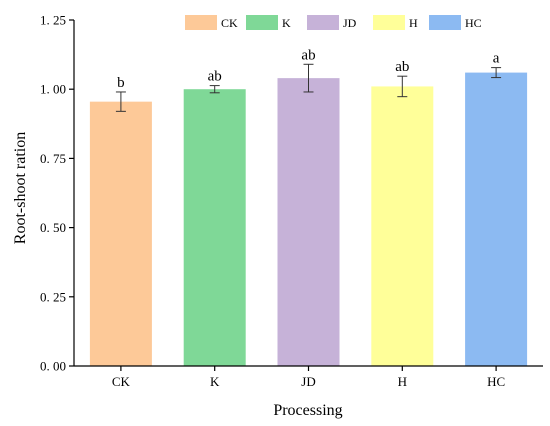 The height and width of the screenshot is (426, 550). Describe the element at coordinates (121, 381) in the screenshot. I see `x-tick-label-ck: CK` at that location.